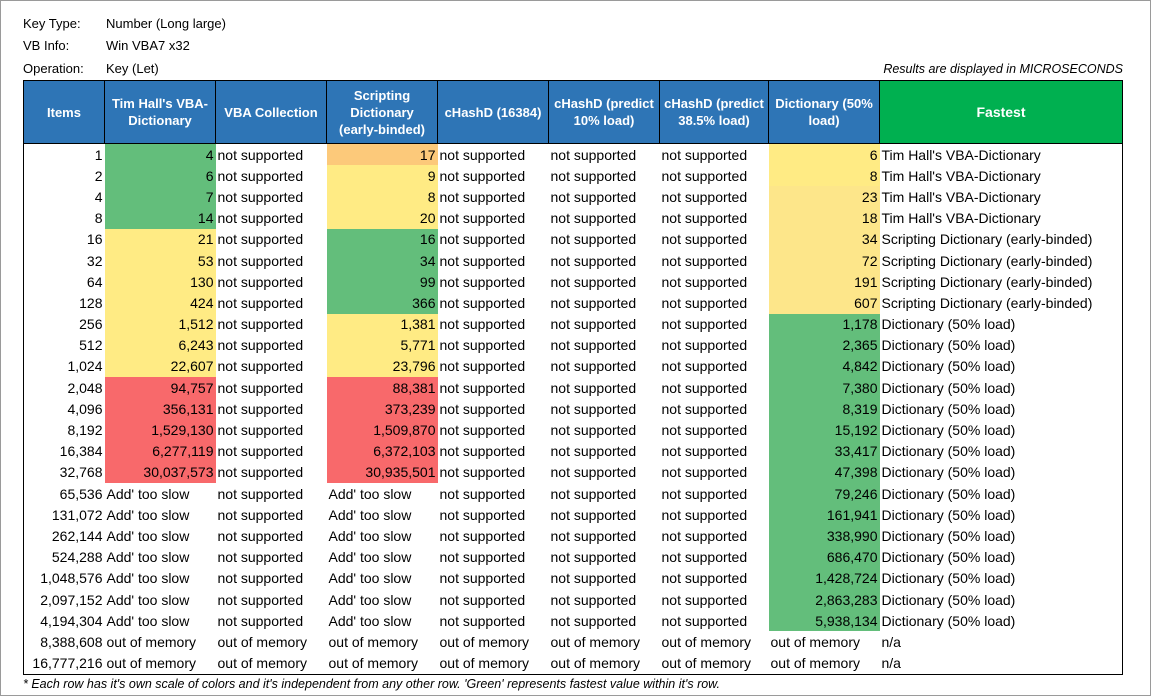  Describe the element at coordinates (382, 260) in the screenshot. I see `scripting-dictionary-cell: 34` at that location.